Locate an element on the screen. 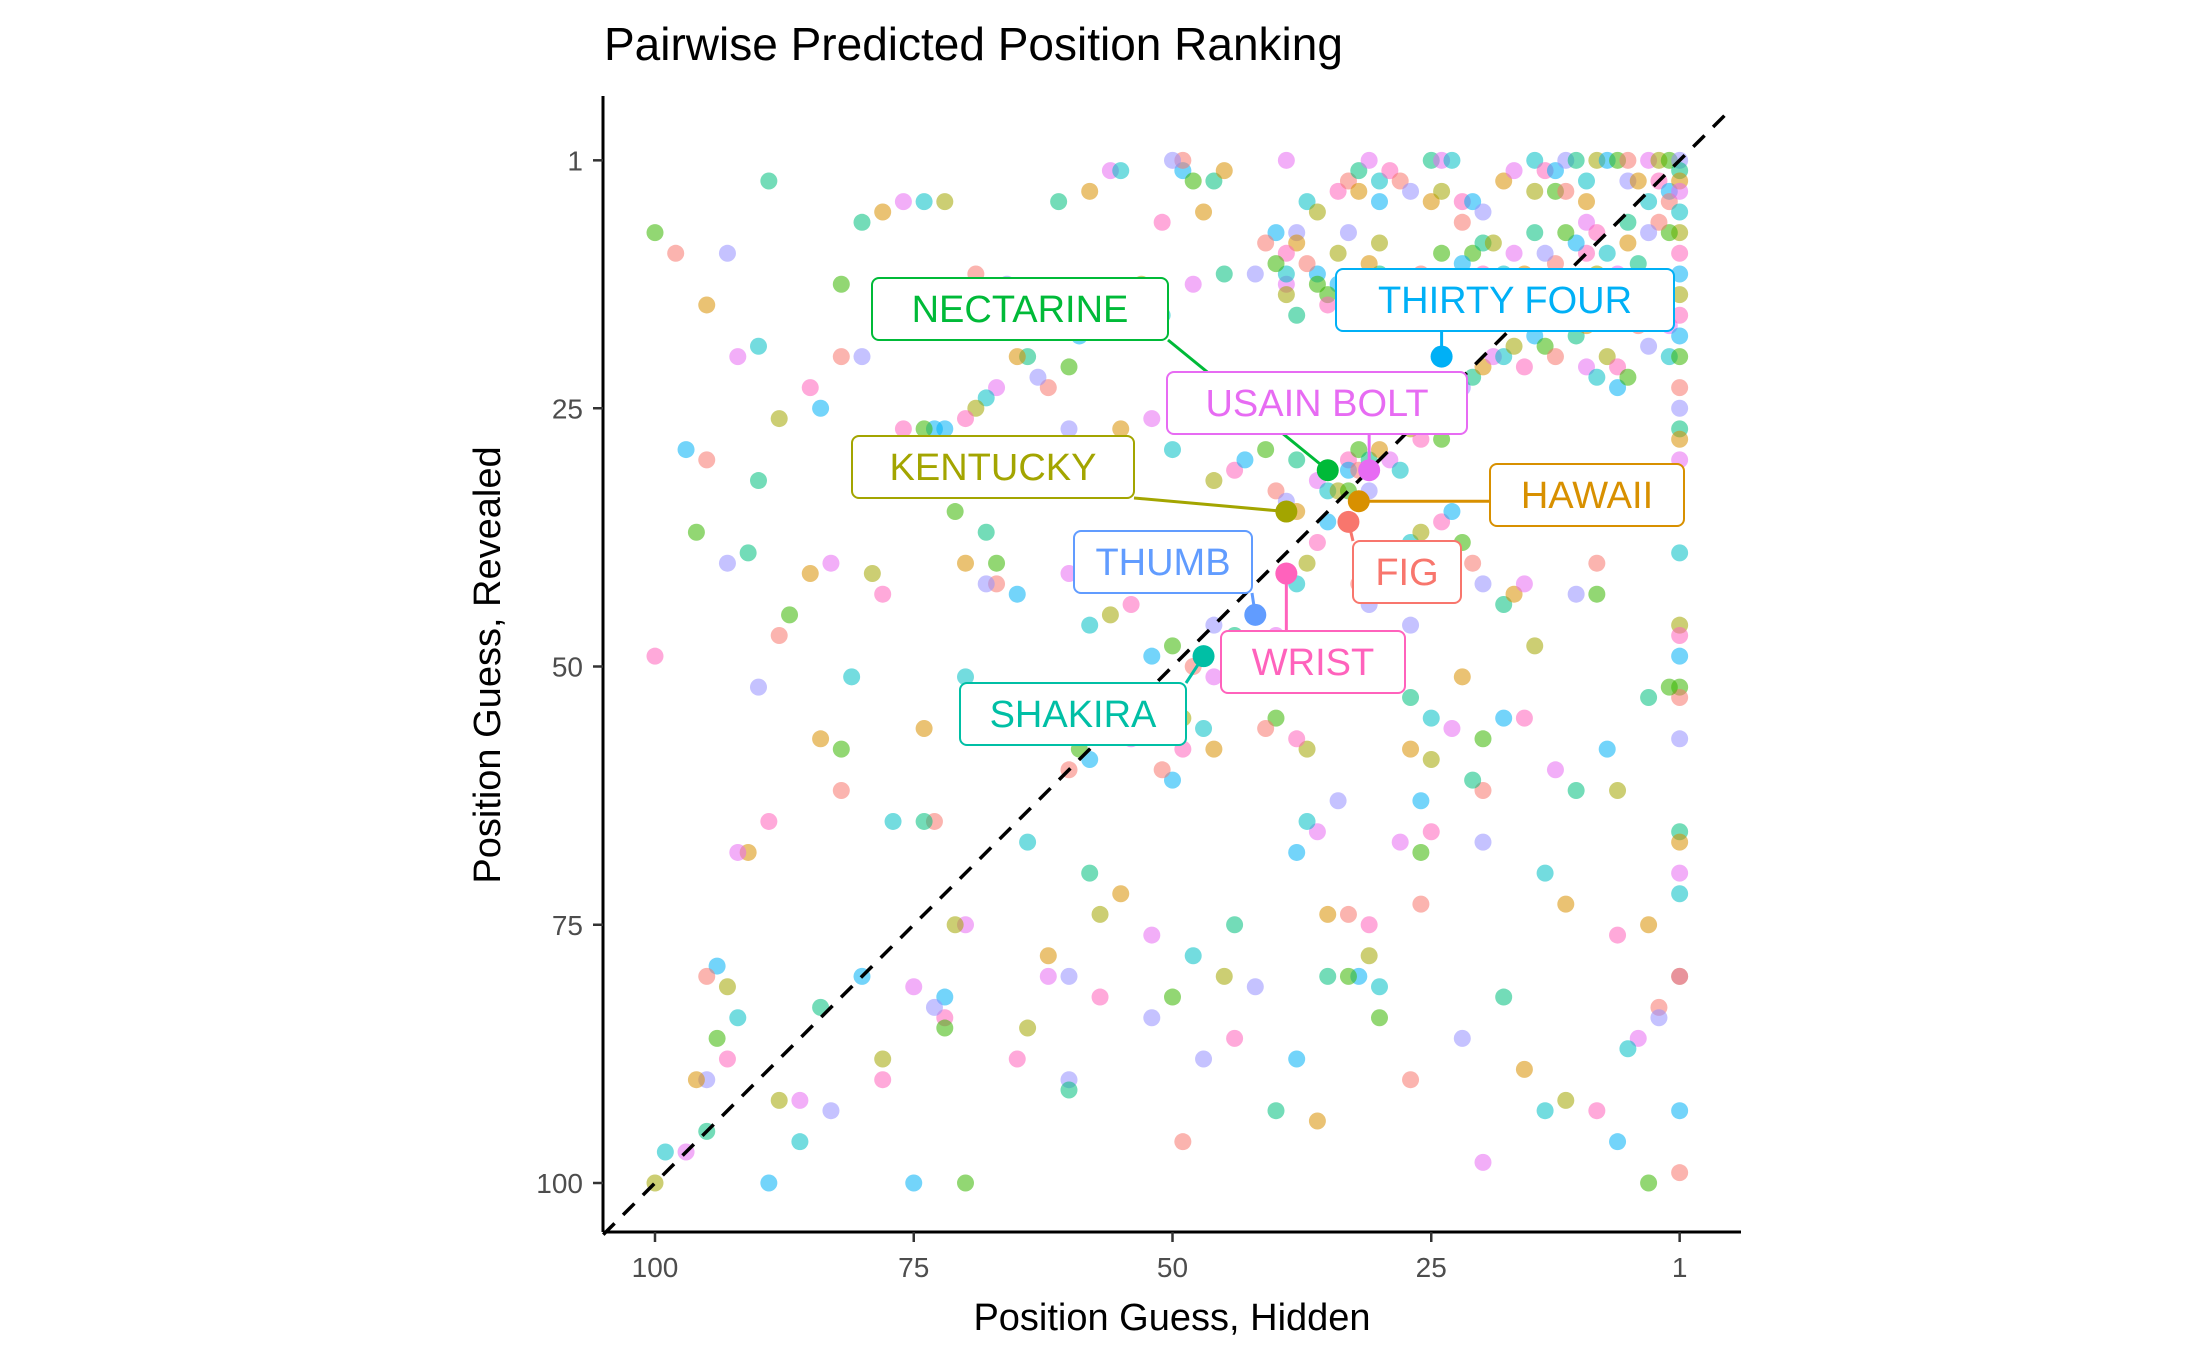 This screenshot has width=2186, height=1350. x-axis: 100 75 50 25 1 is located at coordinates (1172, 1256).